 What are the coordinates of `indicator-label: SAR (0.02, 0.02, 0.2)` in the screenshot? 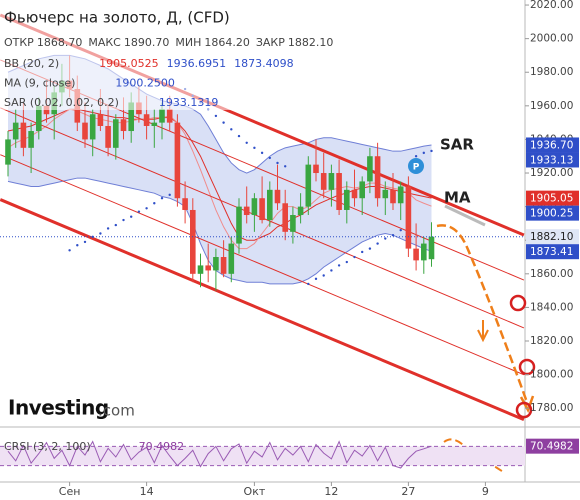 It's located at (61, 102).